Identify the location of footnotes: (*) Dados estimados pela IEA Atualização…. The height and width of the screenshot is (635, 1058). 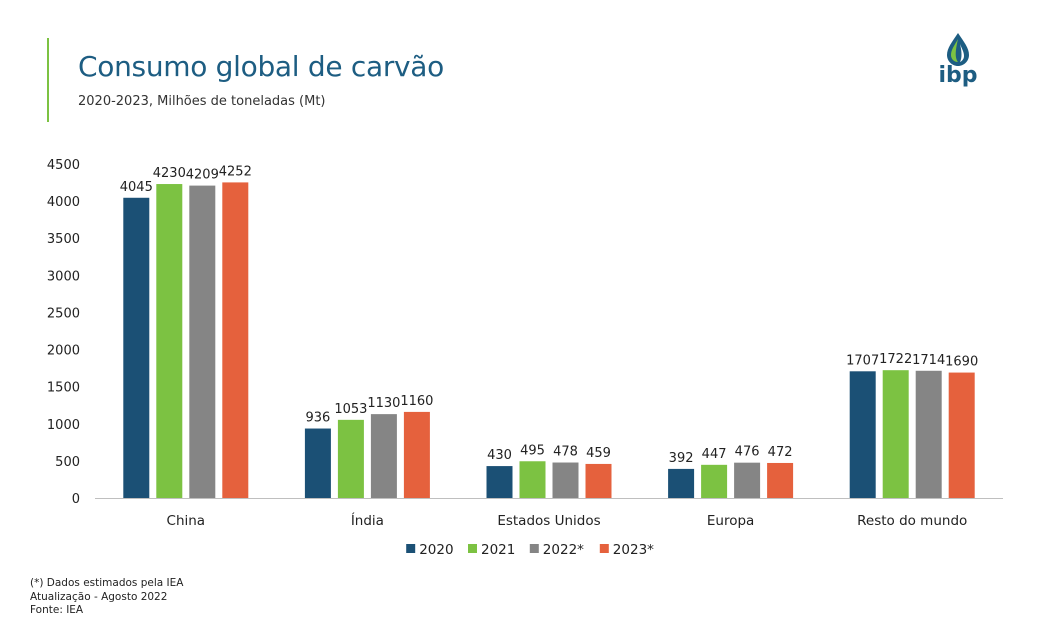
(106, 597).